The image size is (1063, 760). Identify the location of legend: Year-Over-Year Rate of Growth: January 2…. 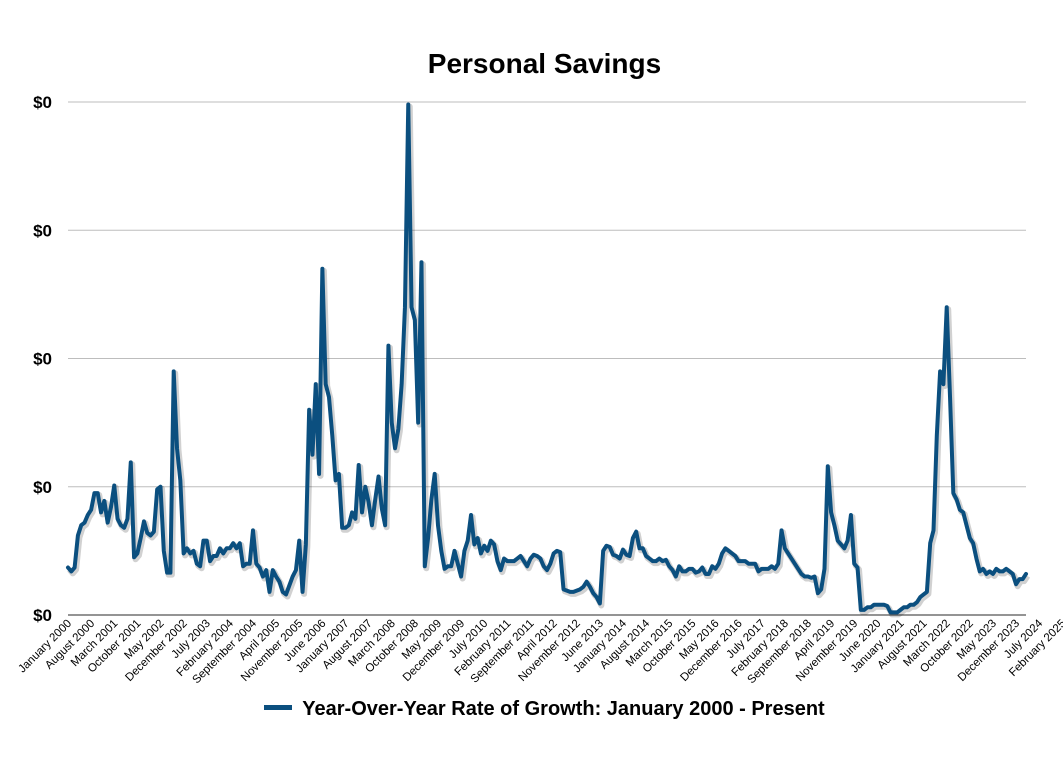
(531, 709).